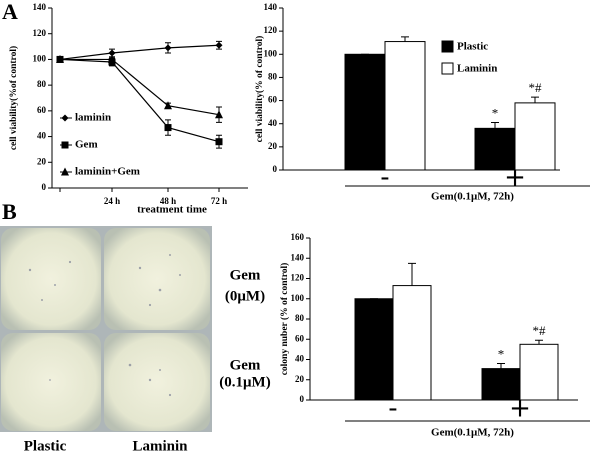 The height and width of the screenshot is (463, 600). Describe the element at coordinates (284, 319) in the screenshot. I see `y-axis-label: colony nuber (% of control)` at that location.